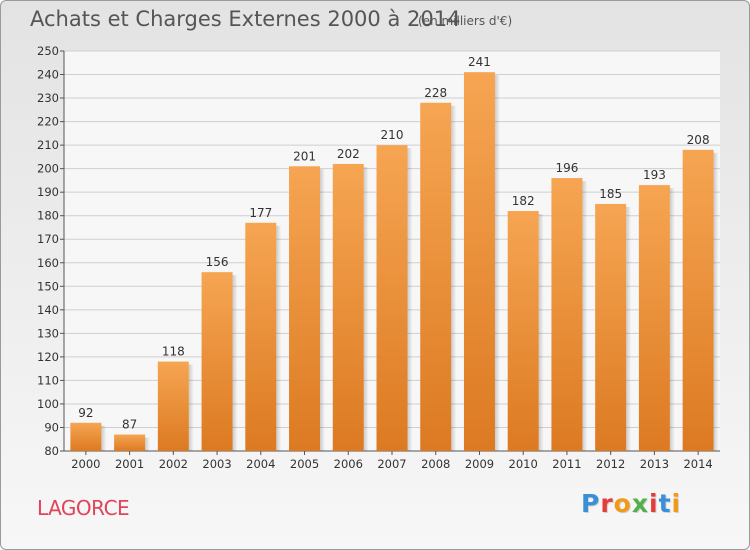 This screenshot has width=750, height=550. Describe the element at coordinates (48, 169) in the screenshot. I see `y-tick-label: 200` at that location.